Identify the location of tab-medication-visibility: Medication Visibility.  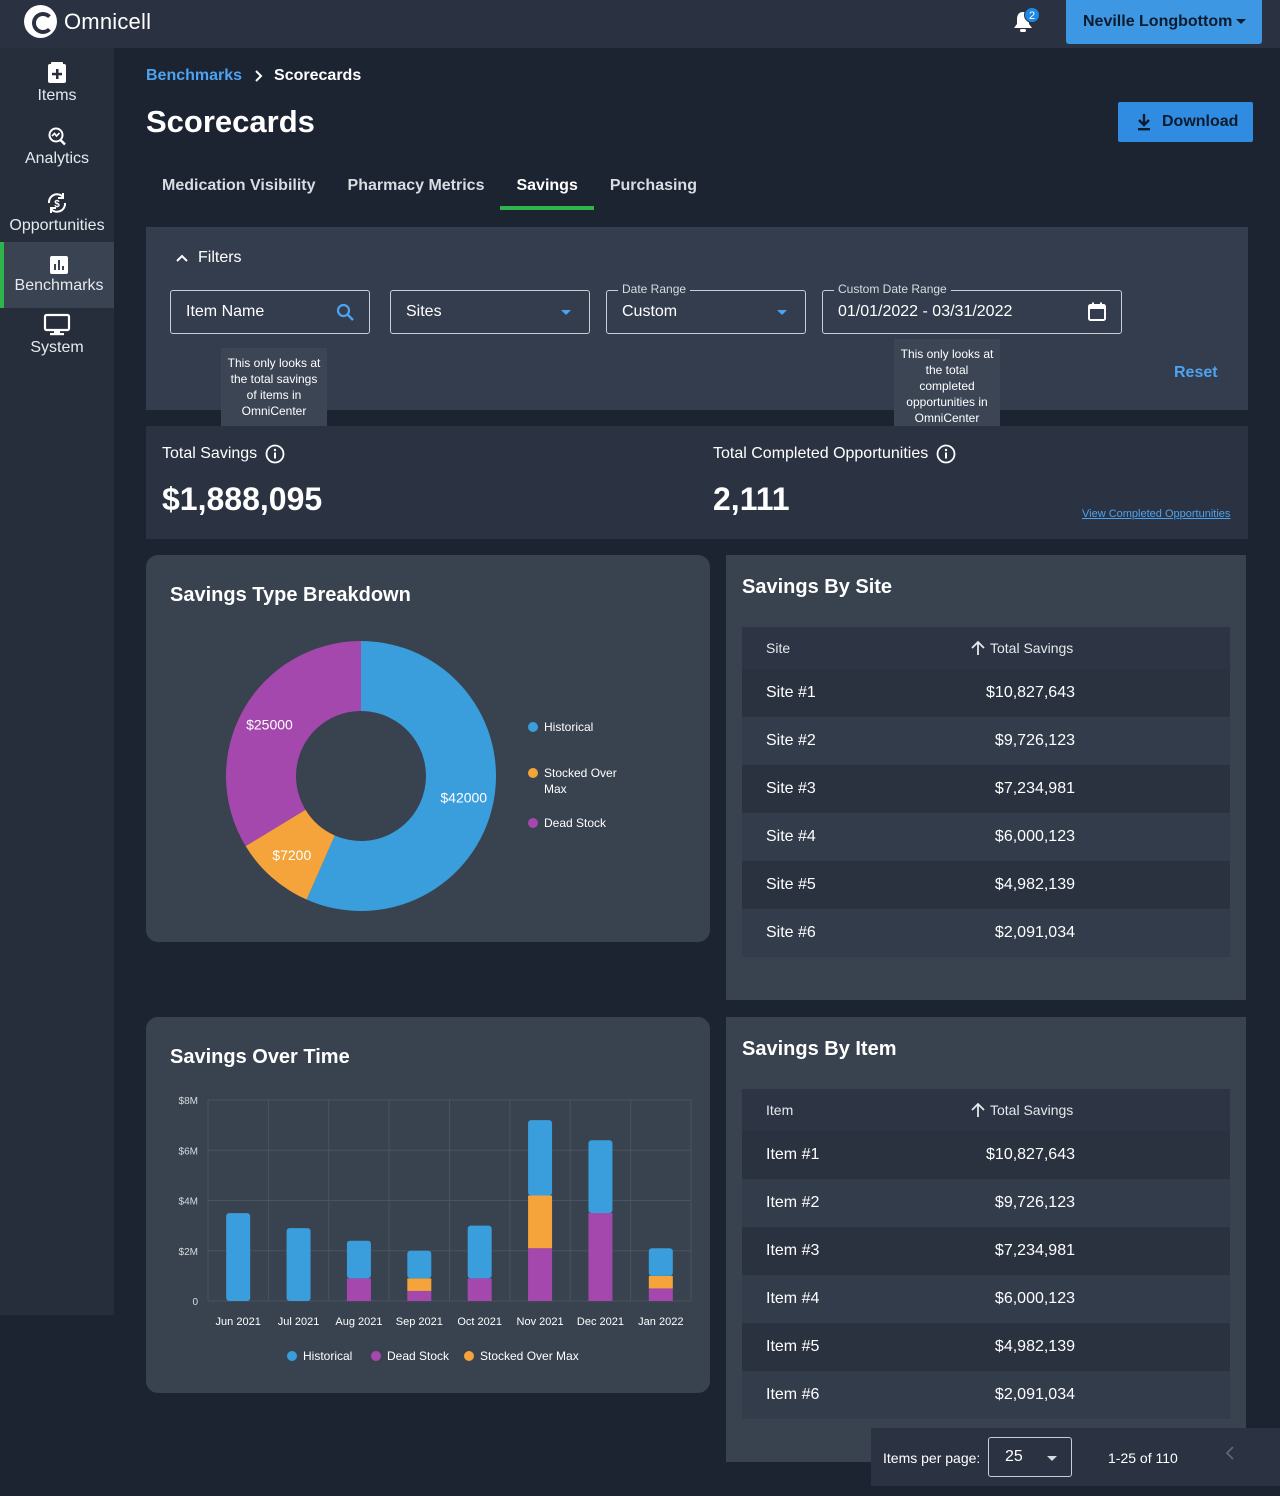
(239, 185).